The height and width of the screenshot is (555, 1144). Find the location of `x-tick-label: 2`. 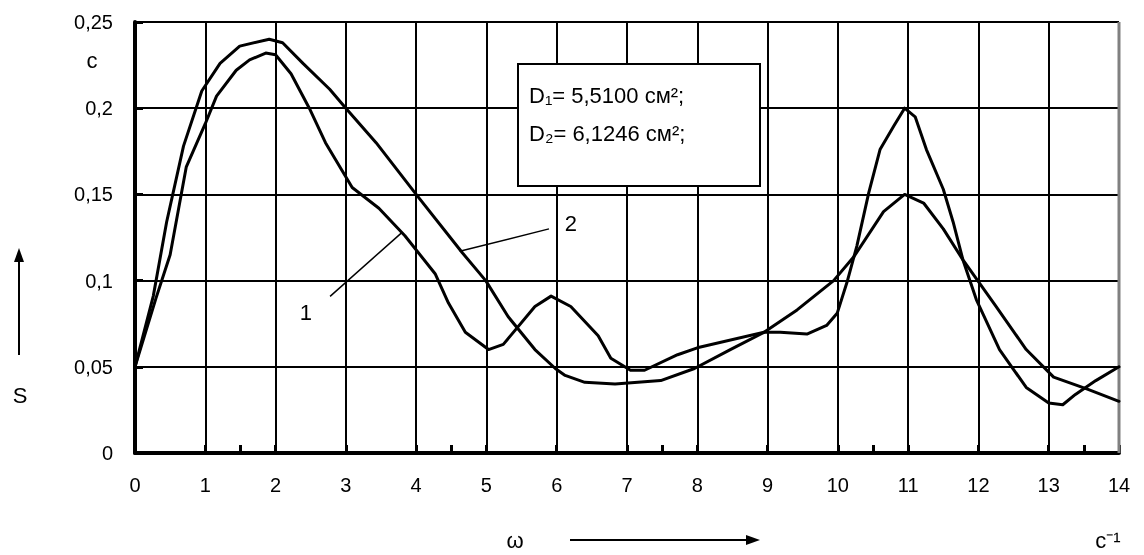

x-tick-label: 2 is located at coordinates (276, 485).